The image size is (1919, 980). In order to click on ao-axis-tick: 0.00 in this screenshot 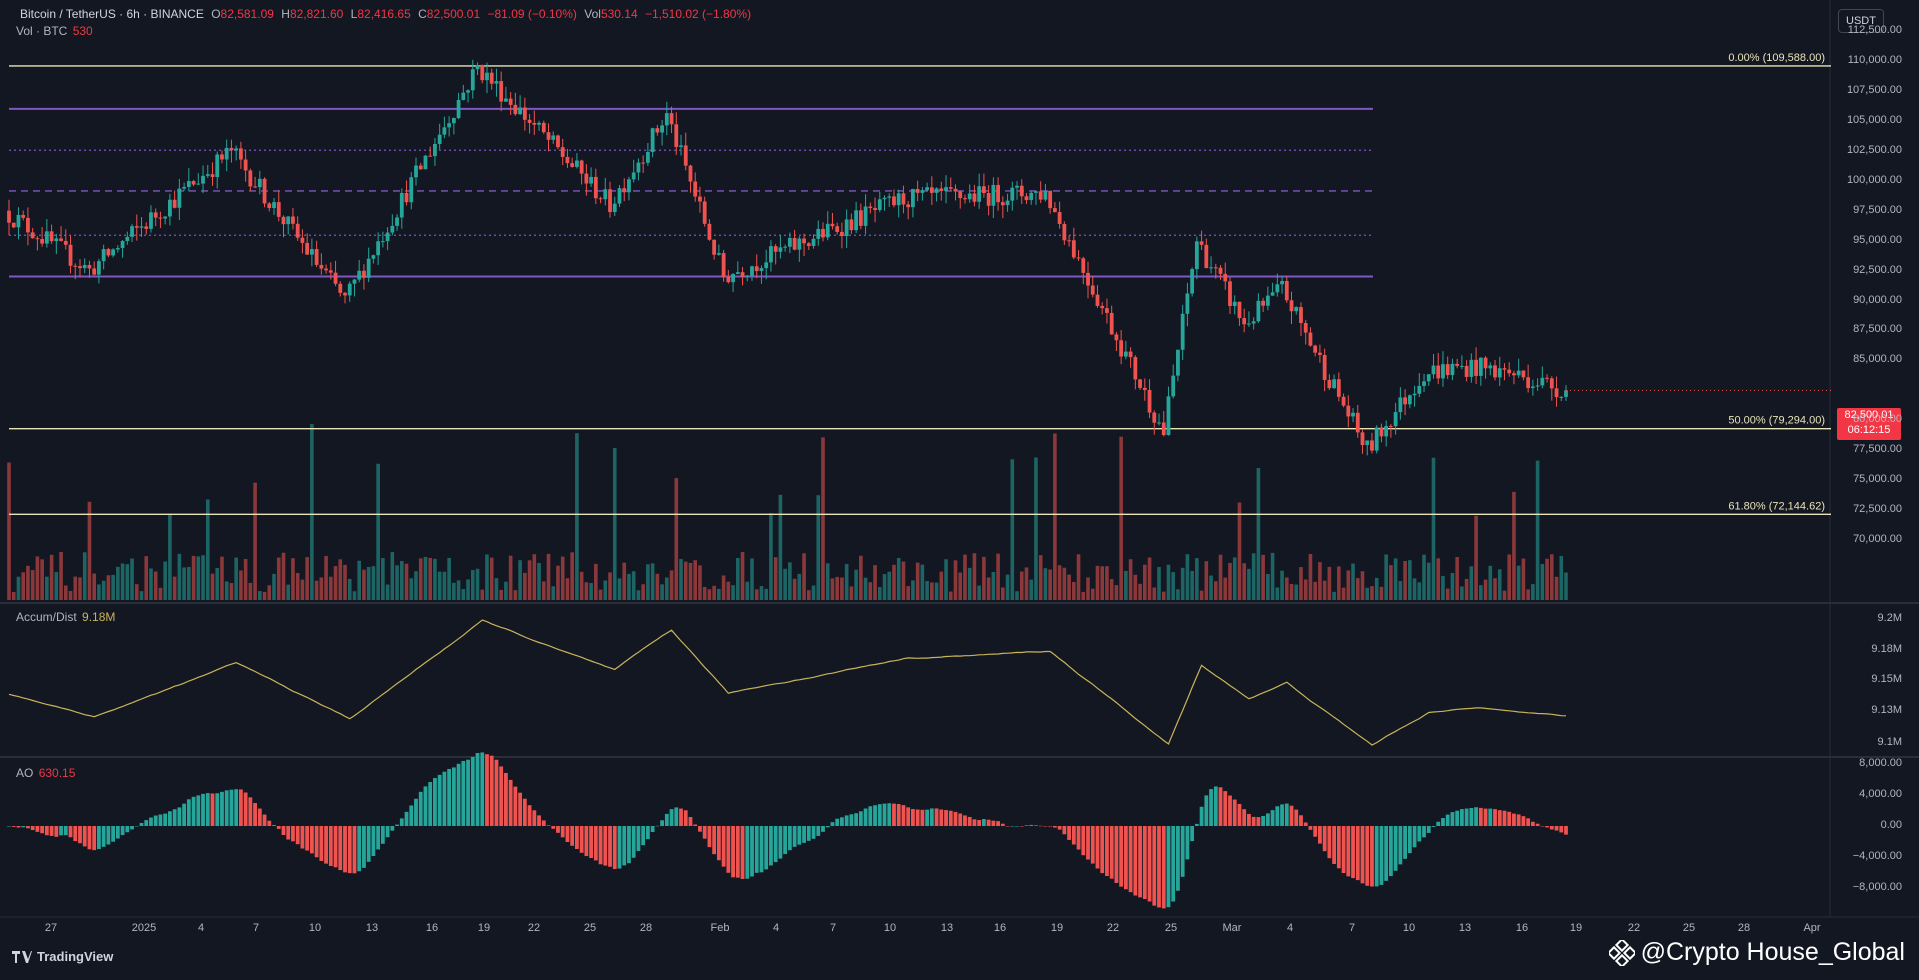, I will do `click(1891, 825)`.